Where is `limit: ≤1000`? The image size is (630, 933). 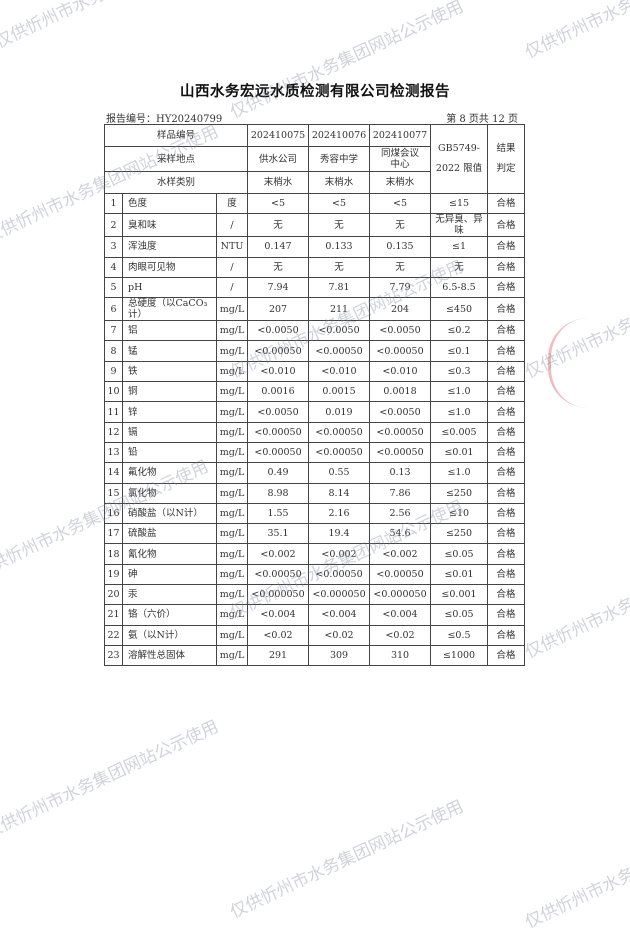
limit: ≤1000 is located at coordinates (459, 655).